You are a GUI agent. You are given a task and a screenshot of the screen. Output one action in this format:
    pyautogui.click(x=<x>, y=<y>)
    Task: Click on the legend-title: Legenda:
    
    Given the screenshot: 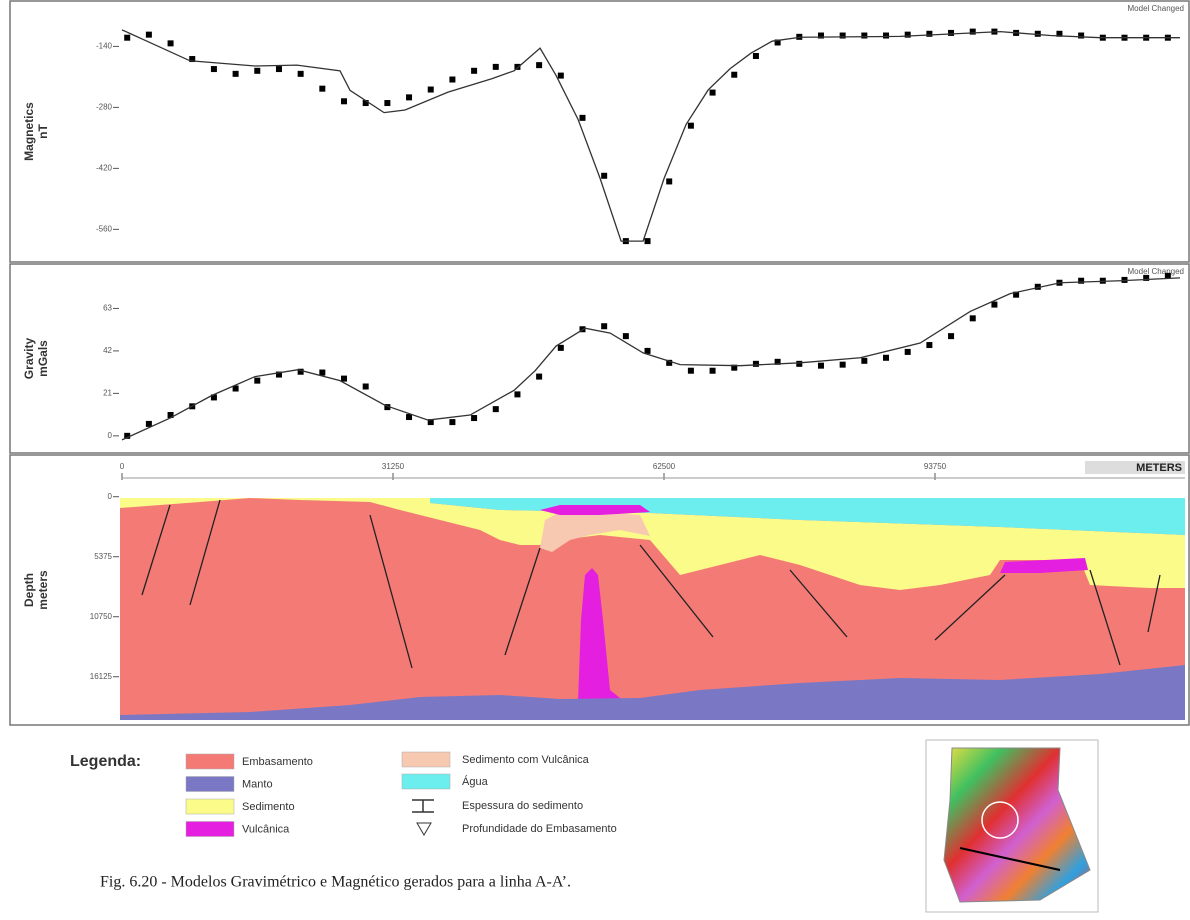 What is the action you would take?
    pyautogui.click(x=105, y=761)
    